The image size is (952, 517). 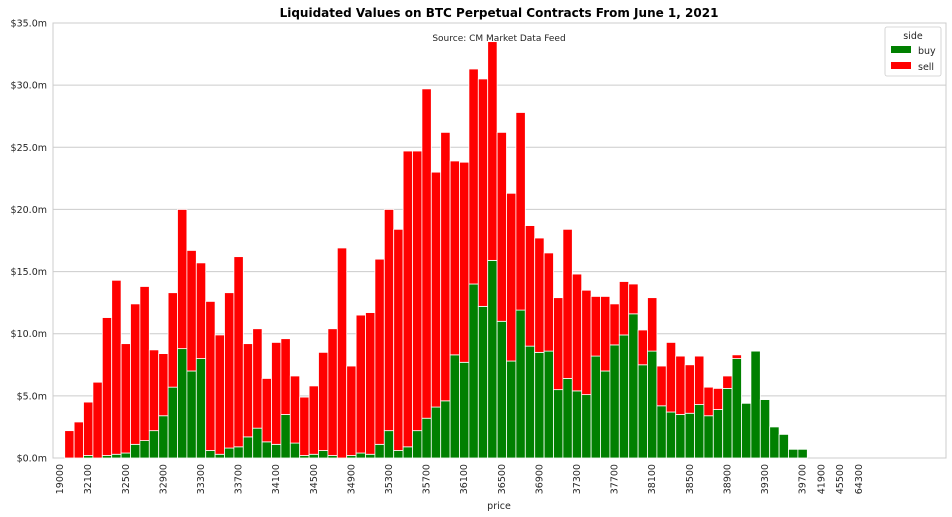 What do you see at coordinates (351, 479) in the screenshot?
I see `x-tick-label: 34900` at bounding box center [351, 479].